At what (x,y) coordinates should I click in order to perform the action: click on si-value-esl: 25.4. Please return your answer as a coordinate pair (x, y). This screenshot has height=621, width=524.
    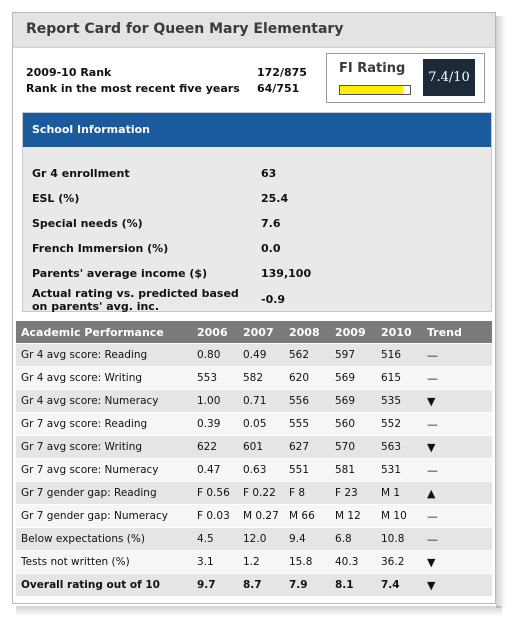
    Looking at the image, I should click on (275, 198).